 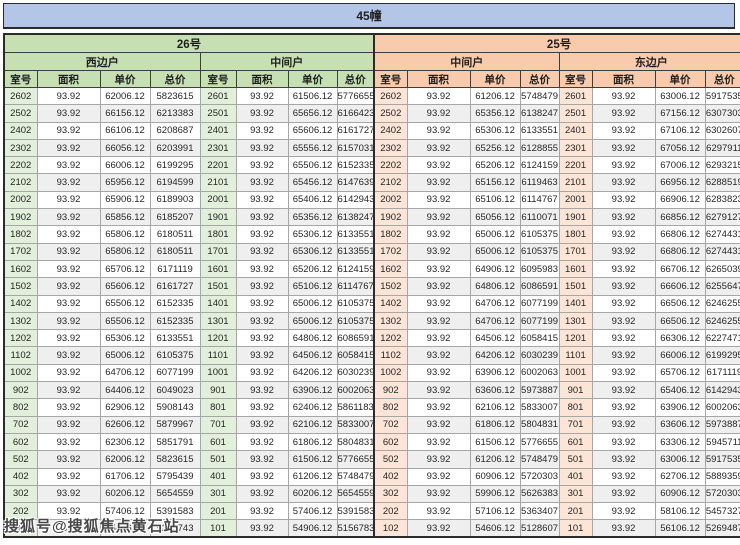 What do you see at coordinates (355, 200) in the screenshot?
I see `cell-total-price: 6142943` at bounding box center [355, 200].